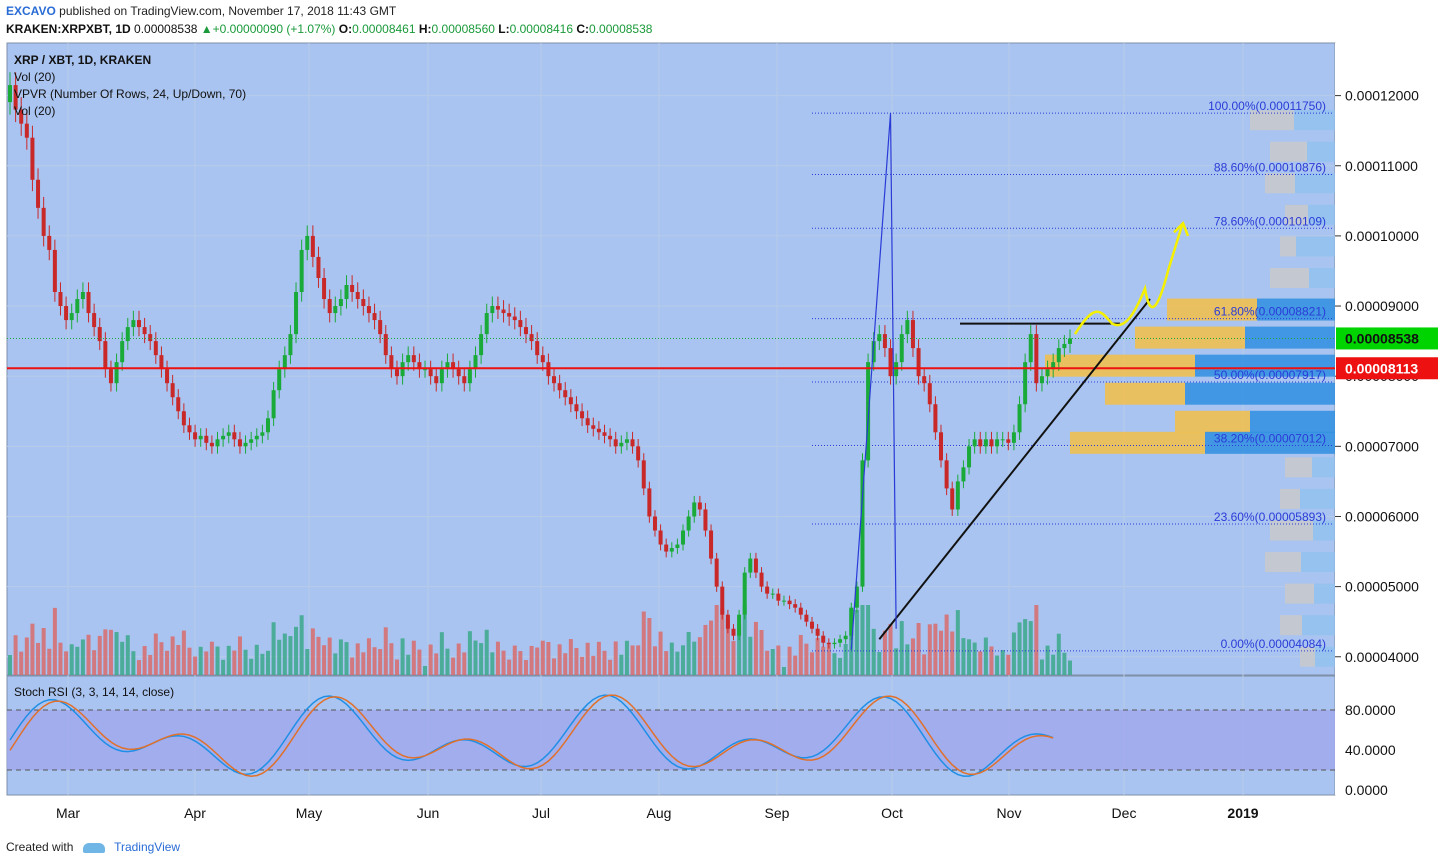  Describe the element at coordinates (147, 847) in the screenshot. I see `footer-brand: TradingView` at that location.